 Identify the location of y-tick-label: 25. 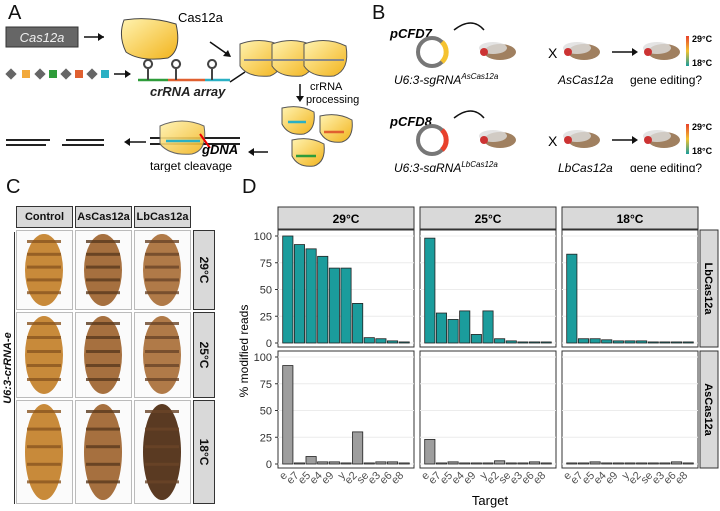
(266, 317).